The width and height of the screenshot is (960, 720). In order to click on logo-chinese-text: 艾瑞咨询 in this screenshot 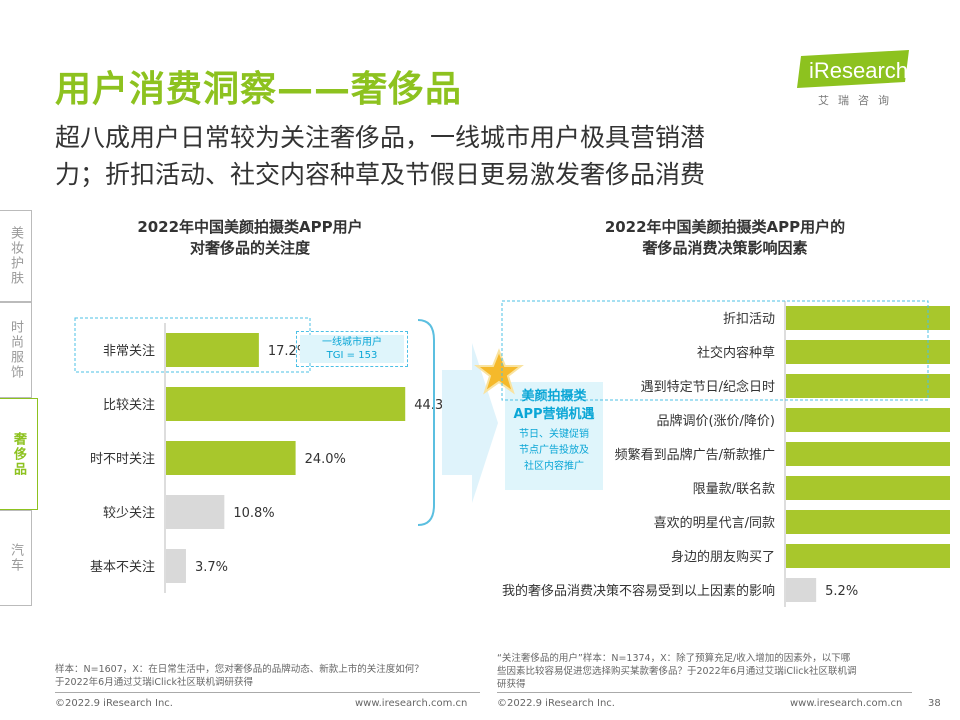, I will do `click(858, 100)`.